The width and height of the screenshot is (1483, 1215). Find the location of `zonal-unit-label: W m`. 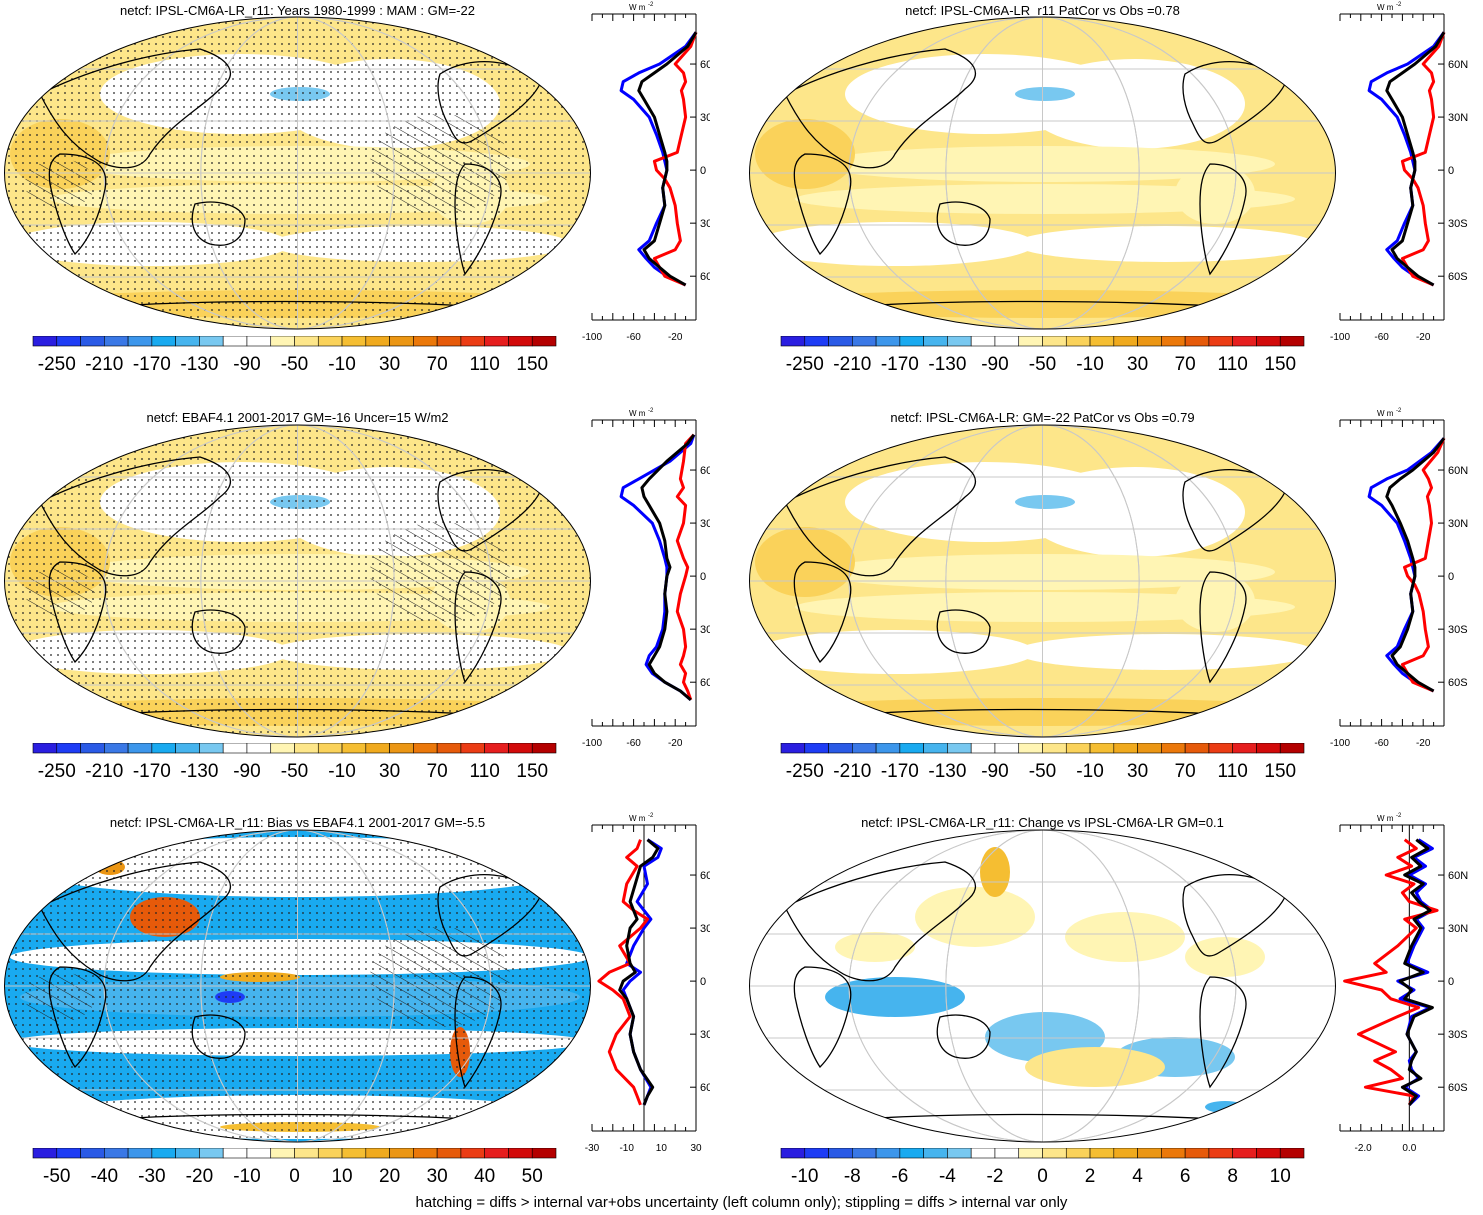

zonal-unit-label: W m is located at coordinates (637, 7).